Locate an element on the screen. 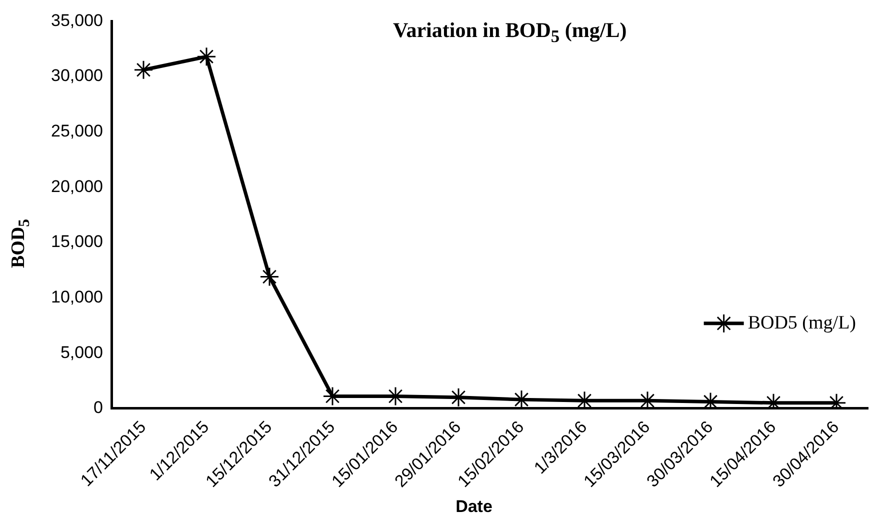 This screenshot has width=888, height=531. x-axis-title: Date is located at coordinates (474, 507).